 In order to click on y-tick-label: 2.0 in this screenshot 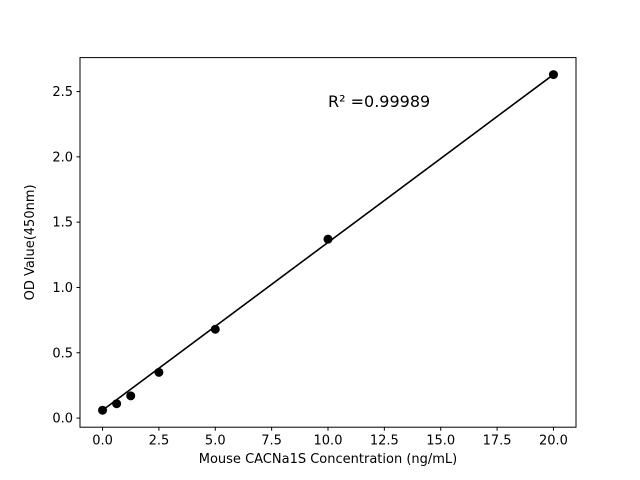, I will do `click(62, 157)`.